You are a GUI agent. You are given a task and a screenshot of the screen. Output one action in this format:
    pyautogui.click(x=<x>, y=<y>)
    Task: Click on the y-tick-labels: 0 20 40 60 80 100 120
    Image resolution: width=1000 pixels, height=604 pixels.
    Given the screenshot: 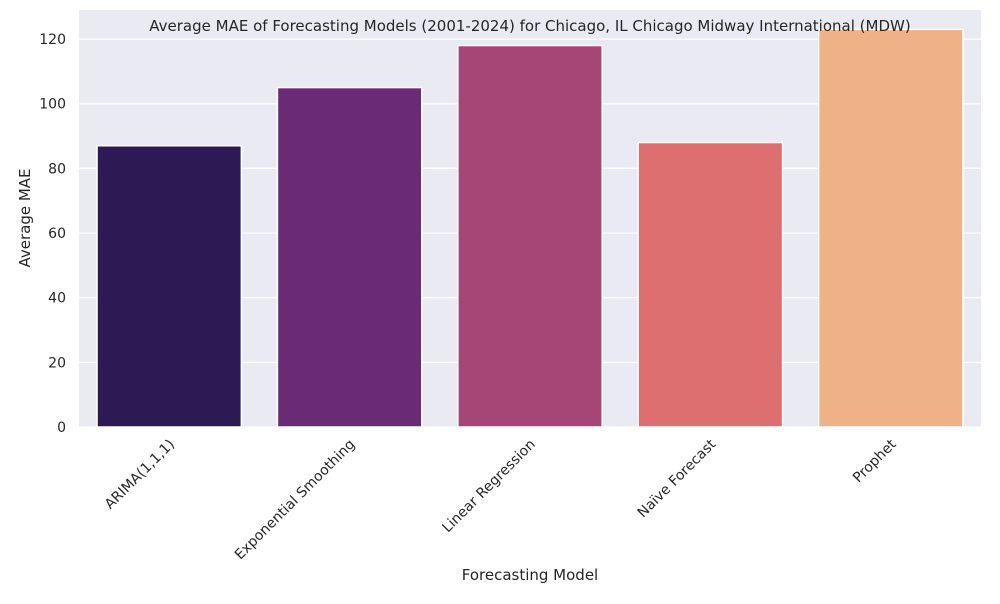 What is the action you would take?
    pyautogui.click(x=52, y=234)
    